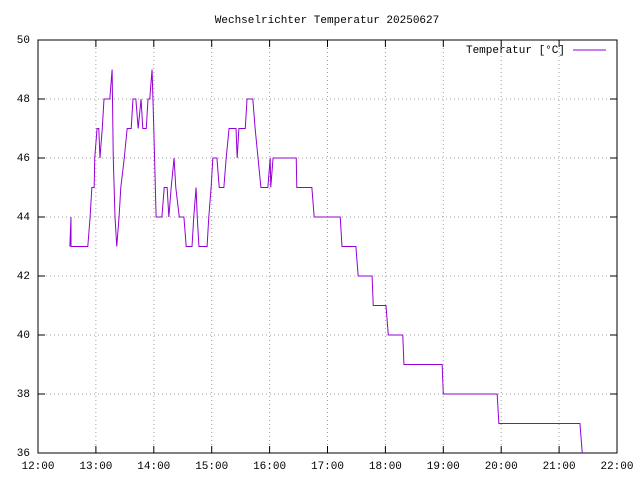  I want to click on x-tick-label: 17:00, so click(327, 467).